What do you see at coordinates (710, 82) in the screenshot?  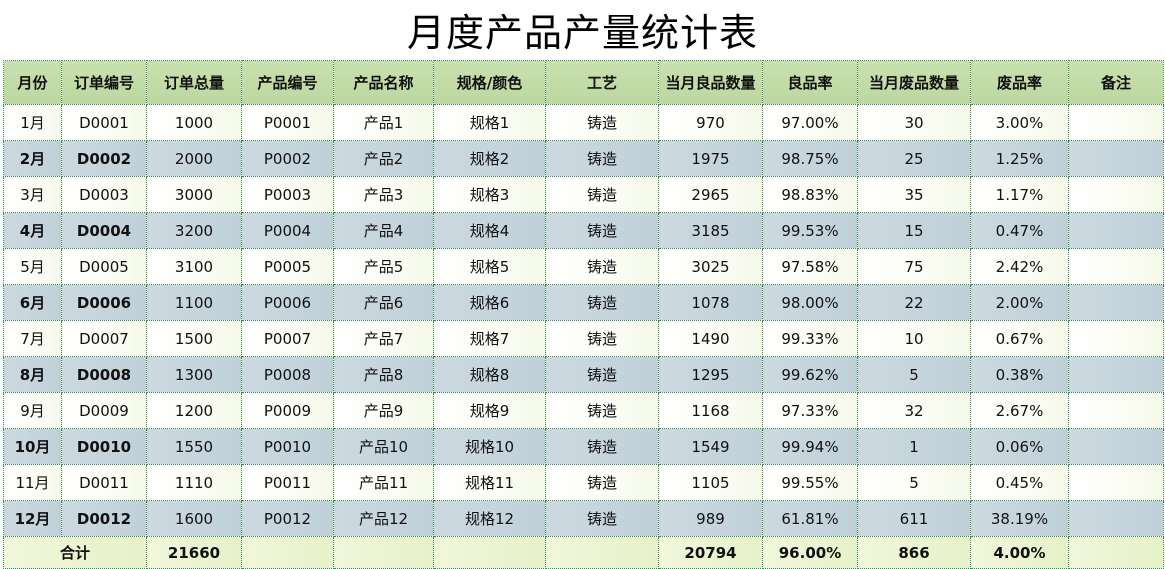 I see `col-header-good-qty: 当月良品数量` at bounding box center [710, 82].